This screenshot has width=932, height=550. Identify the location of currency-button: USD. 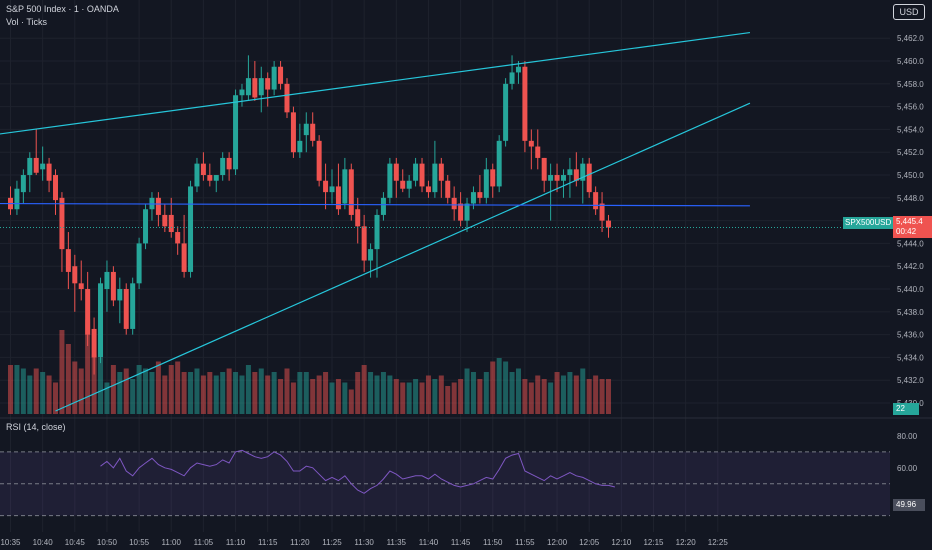
(909, 12).